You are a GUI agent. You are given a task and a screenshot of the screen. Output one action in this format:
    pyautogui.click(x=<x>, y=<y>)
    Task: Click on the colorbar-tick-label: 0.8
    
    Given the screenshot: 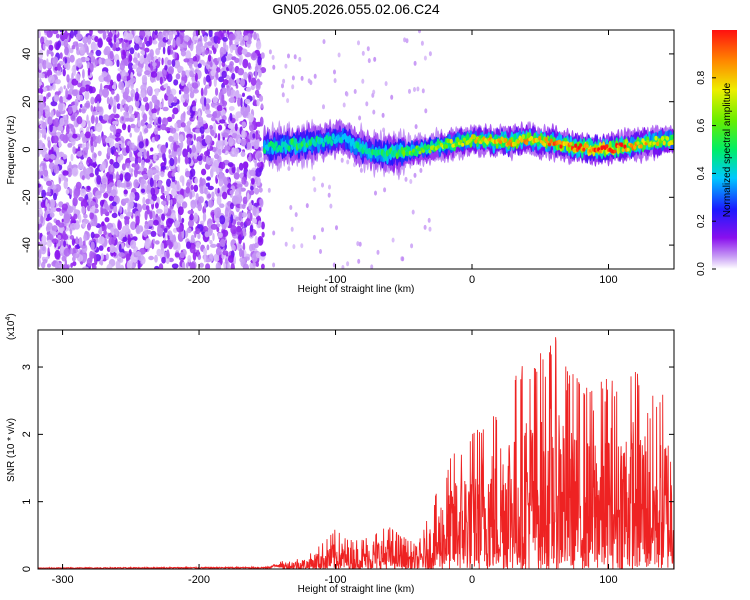 What is the action you would take?
    pyautogui.click(x=701, y=77)
    